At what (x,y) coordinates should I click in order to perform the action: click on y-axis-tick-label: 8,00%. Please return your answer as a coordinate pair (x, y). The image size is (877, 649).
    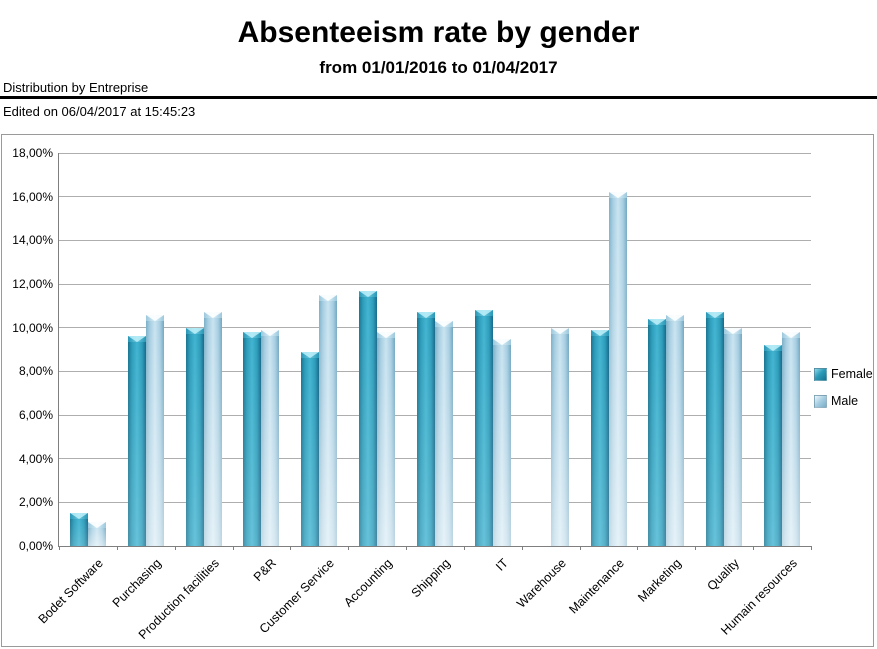
    Looking at the image, I should click on (35, 371).